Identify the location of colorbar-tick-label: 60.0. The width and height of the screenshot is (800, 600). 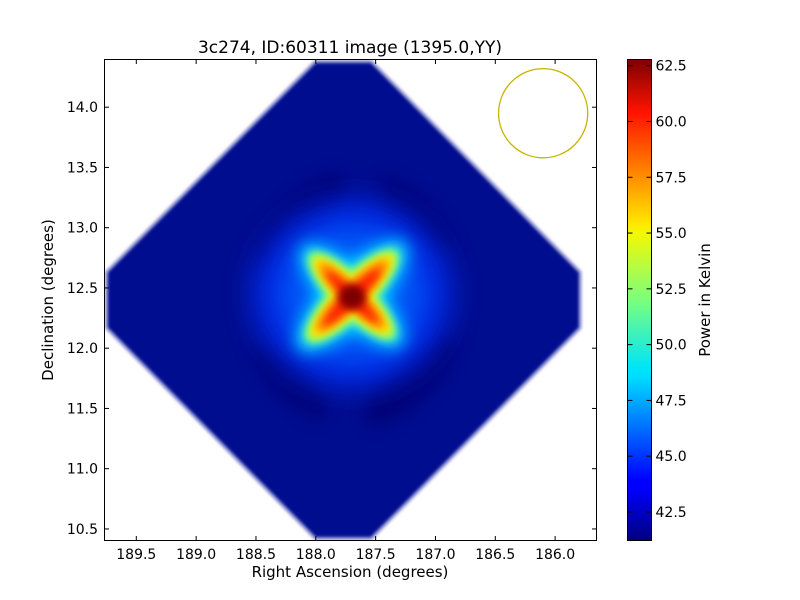
(671, 122).